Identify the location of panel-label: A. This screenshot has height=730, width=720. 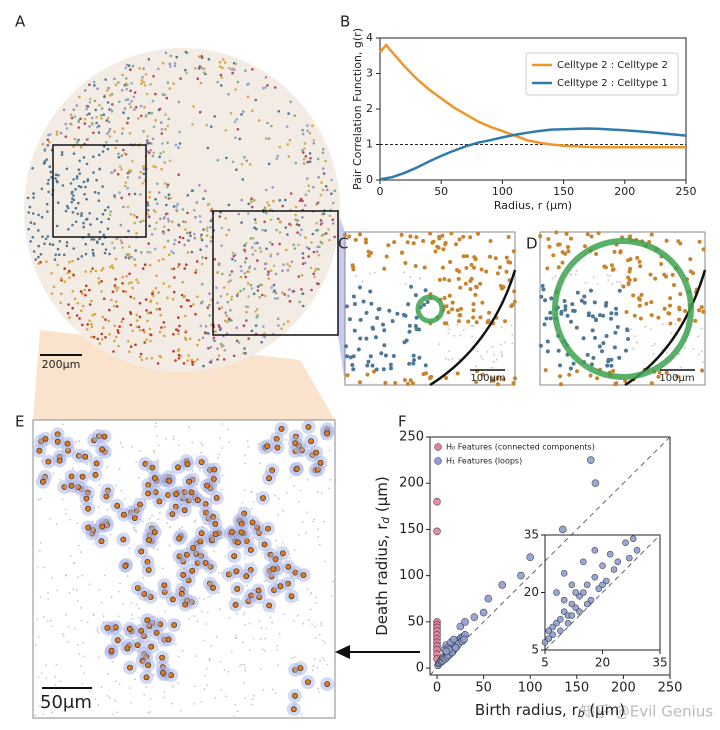
(20, 22).